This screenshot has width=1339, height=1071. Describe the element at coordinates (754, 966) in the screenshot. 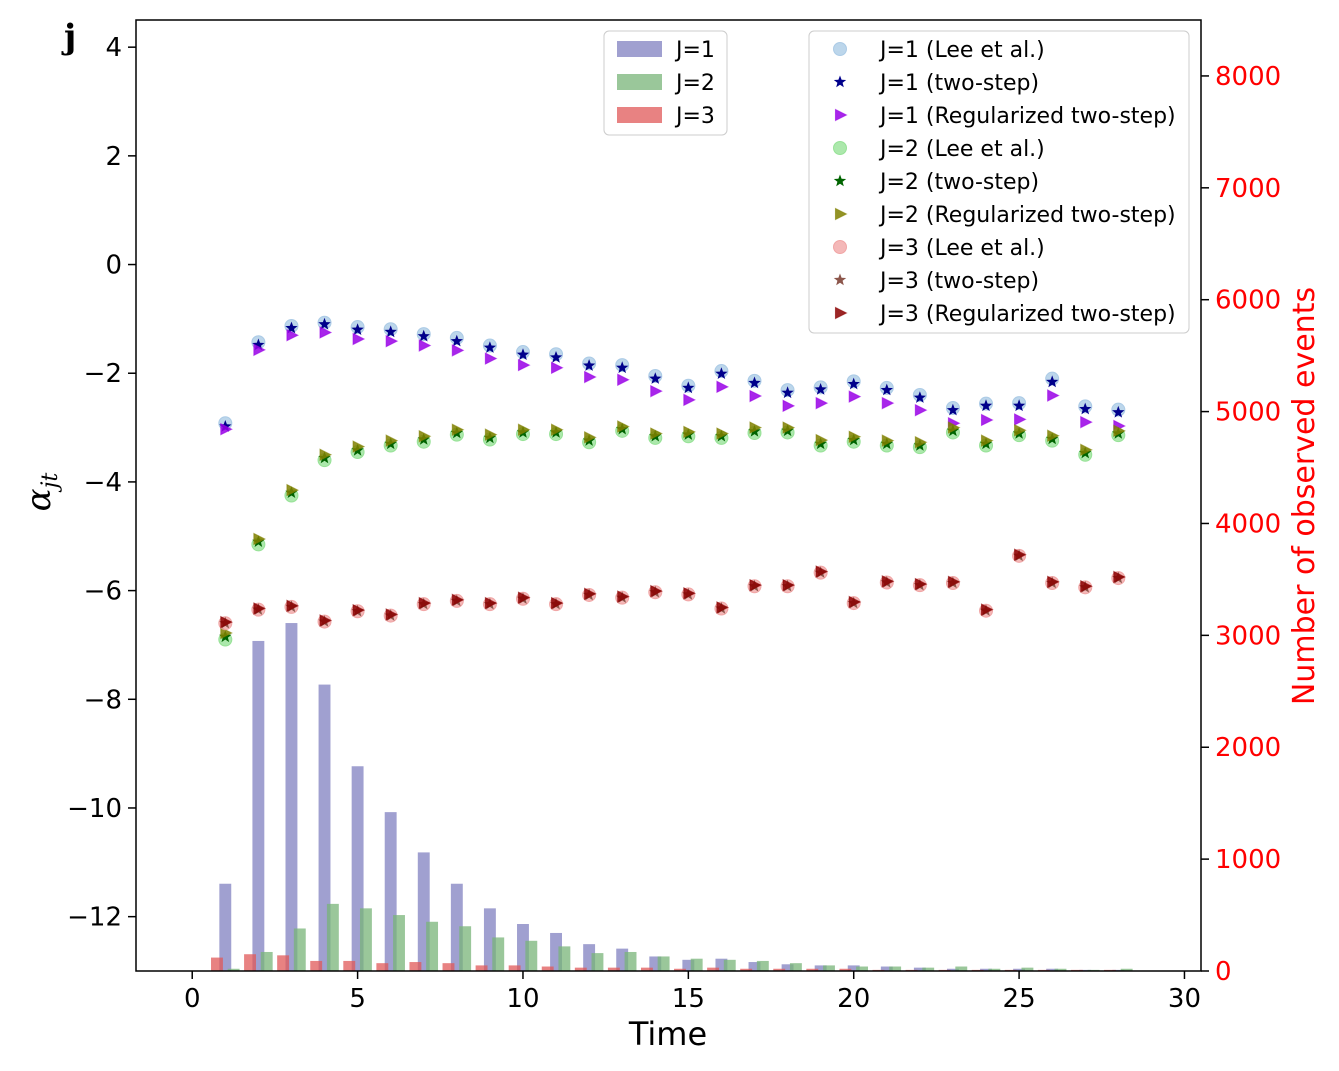

I see `bar-J1-t17` at that location.